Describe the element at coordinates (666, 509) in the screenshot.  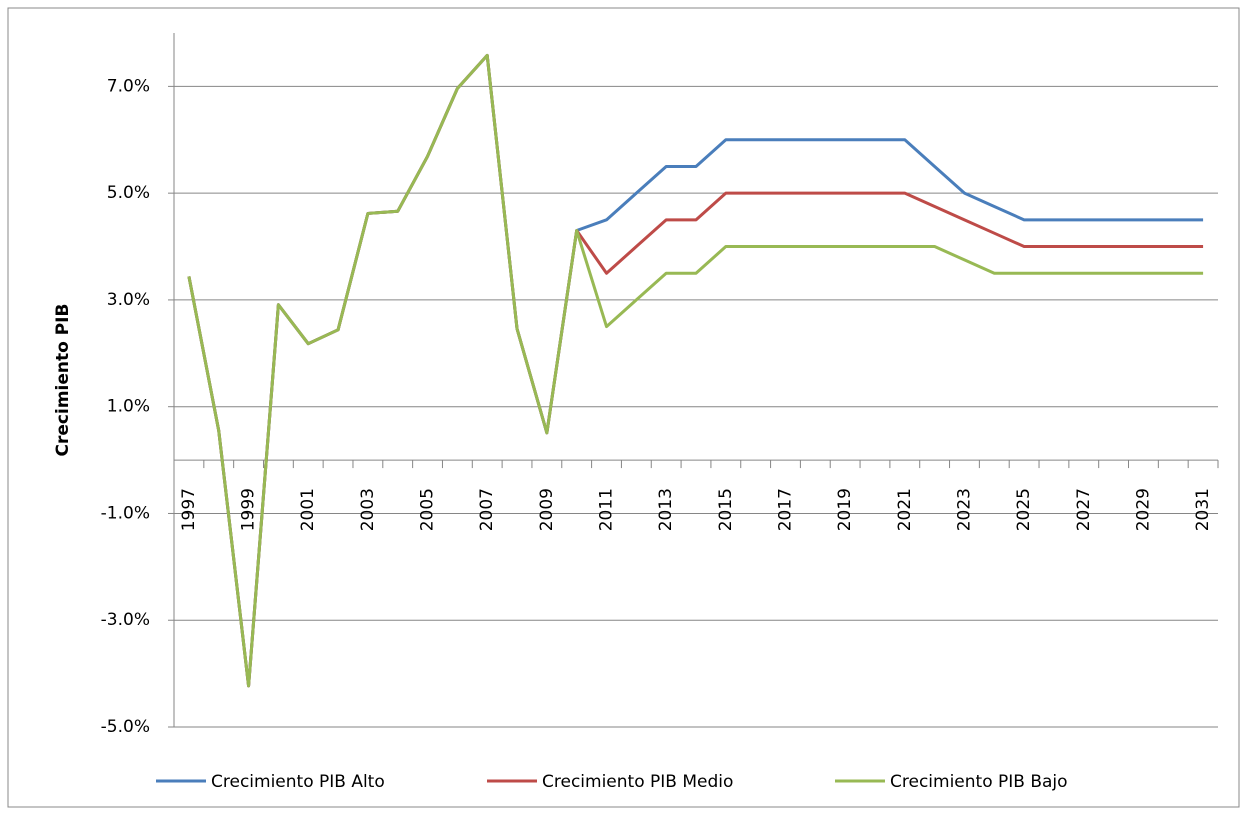
I see `x-tick-label: 2013` at that location.